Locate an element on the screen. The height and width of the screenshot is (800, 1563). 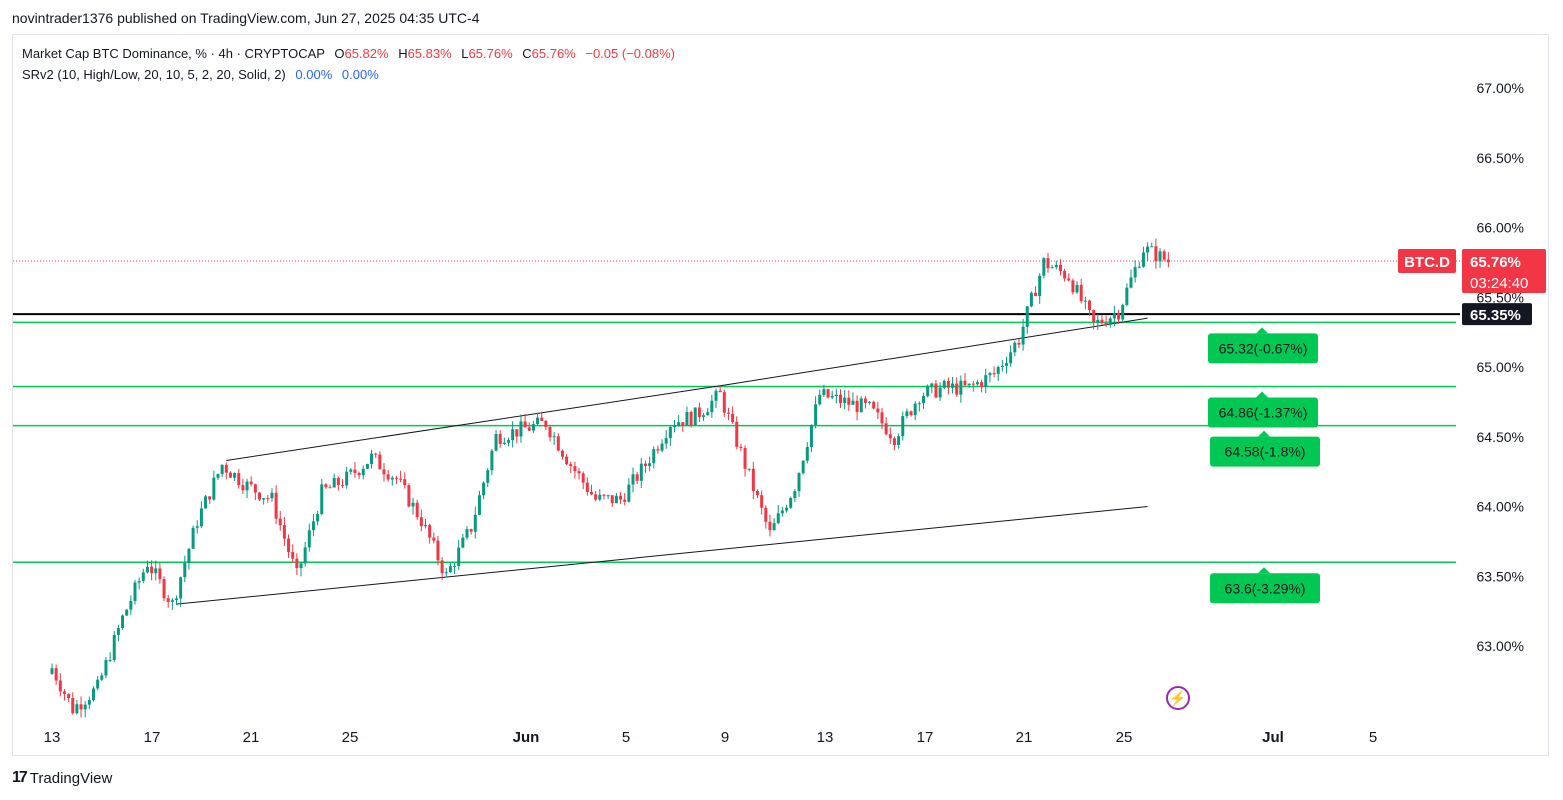
support-pointer is located at coordinates (1264, 570).